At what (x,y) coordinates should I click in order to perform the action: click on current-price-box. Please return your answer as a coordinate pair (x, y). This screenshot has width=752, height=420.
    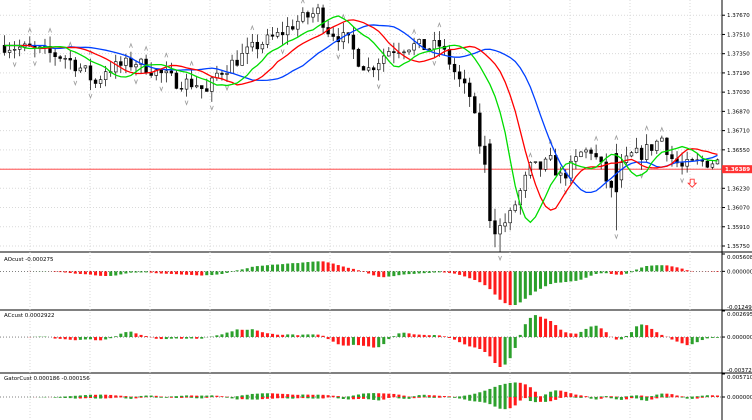
    Looking at the image, I should click on (737, 169).